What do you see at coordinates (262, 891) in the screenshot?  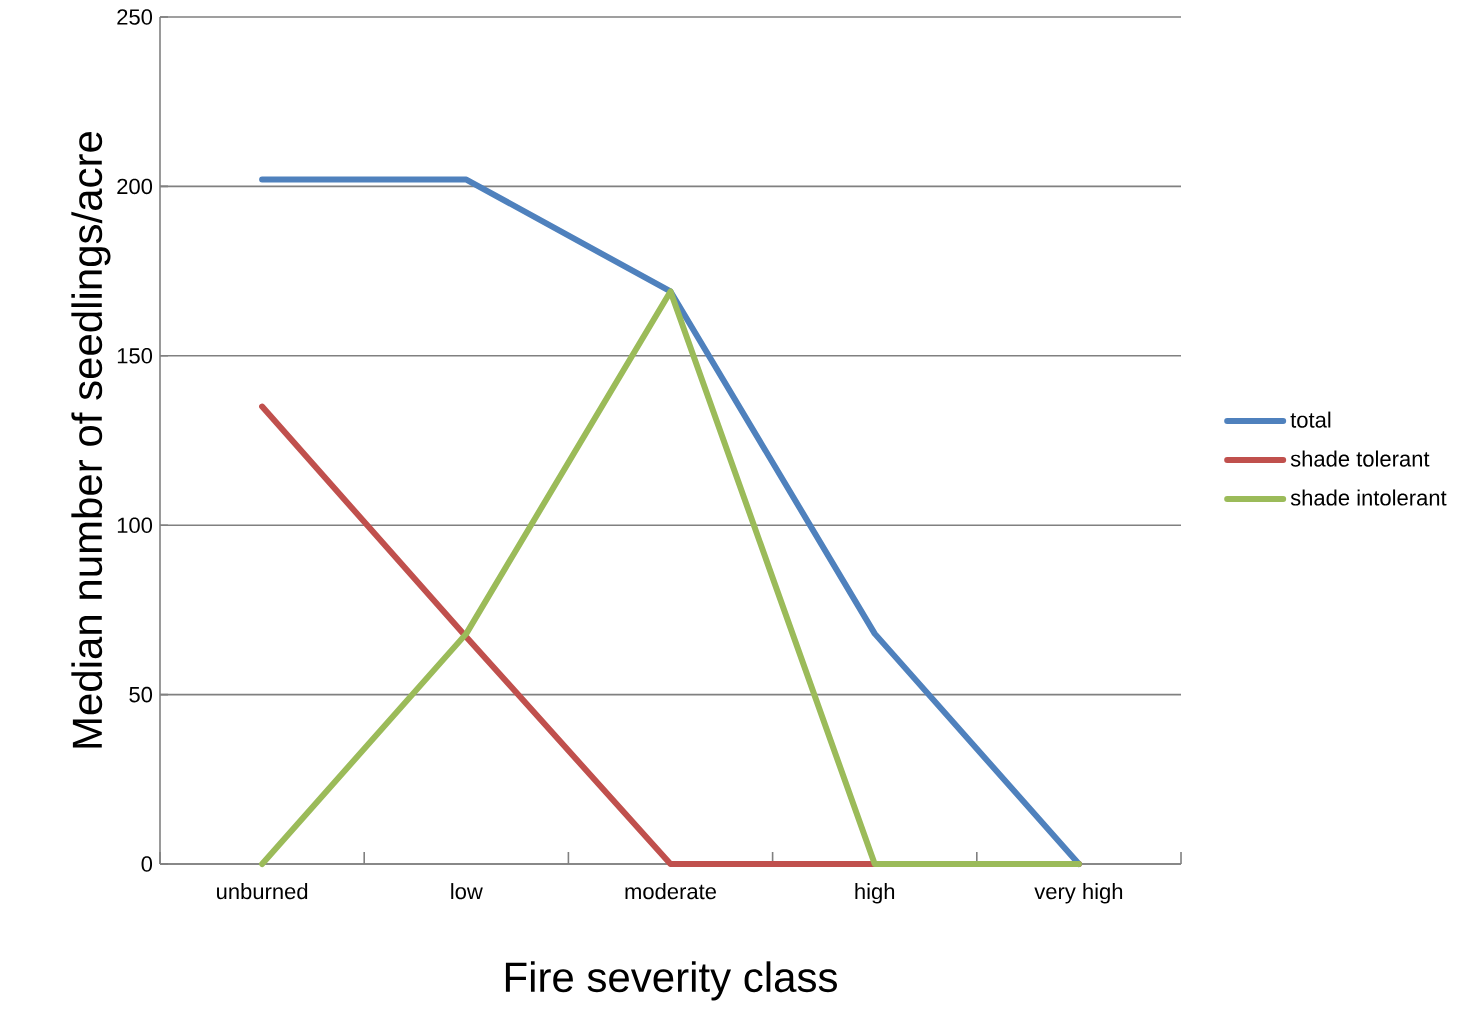 I see `x-tick-label: unburned` at bounding box center [262, 891].